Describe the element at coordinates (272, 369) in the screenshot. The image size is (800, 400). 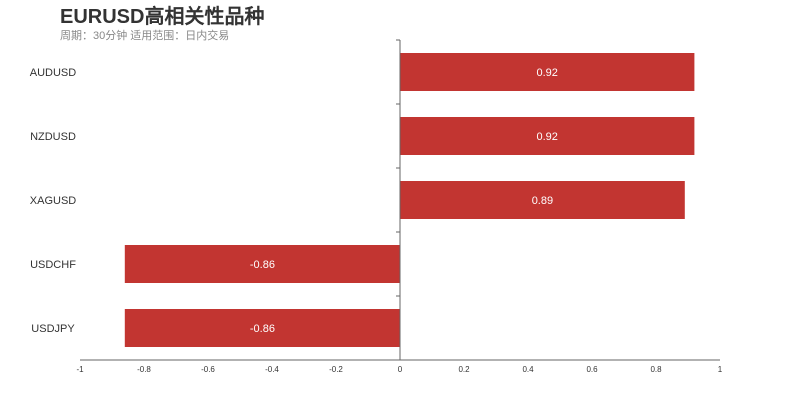
I see `x-tick-label: -0.4` at that location.